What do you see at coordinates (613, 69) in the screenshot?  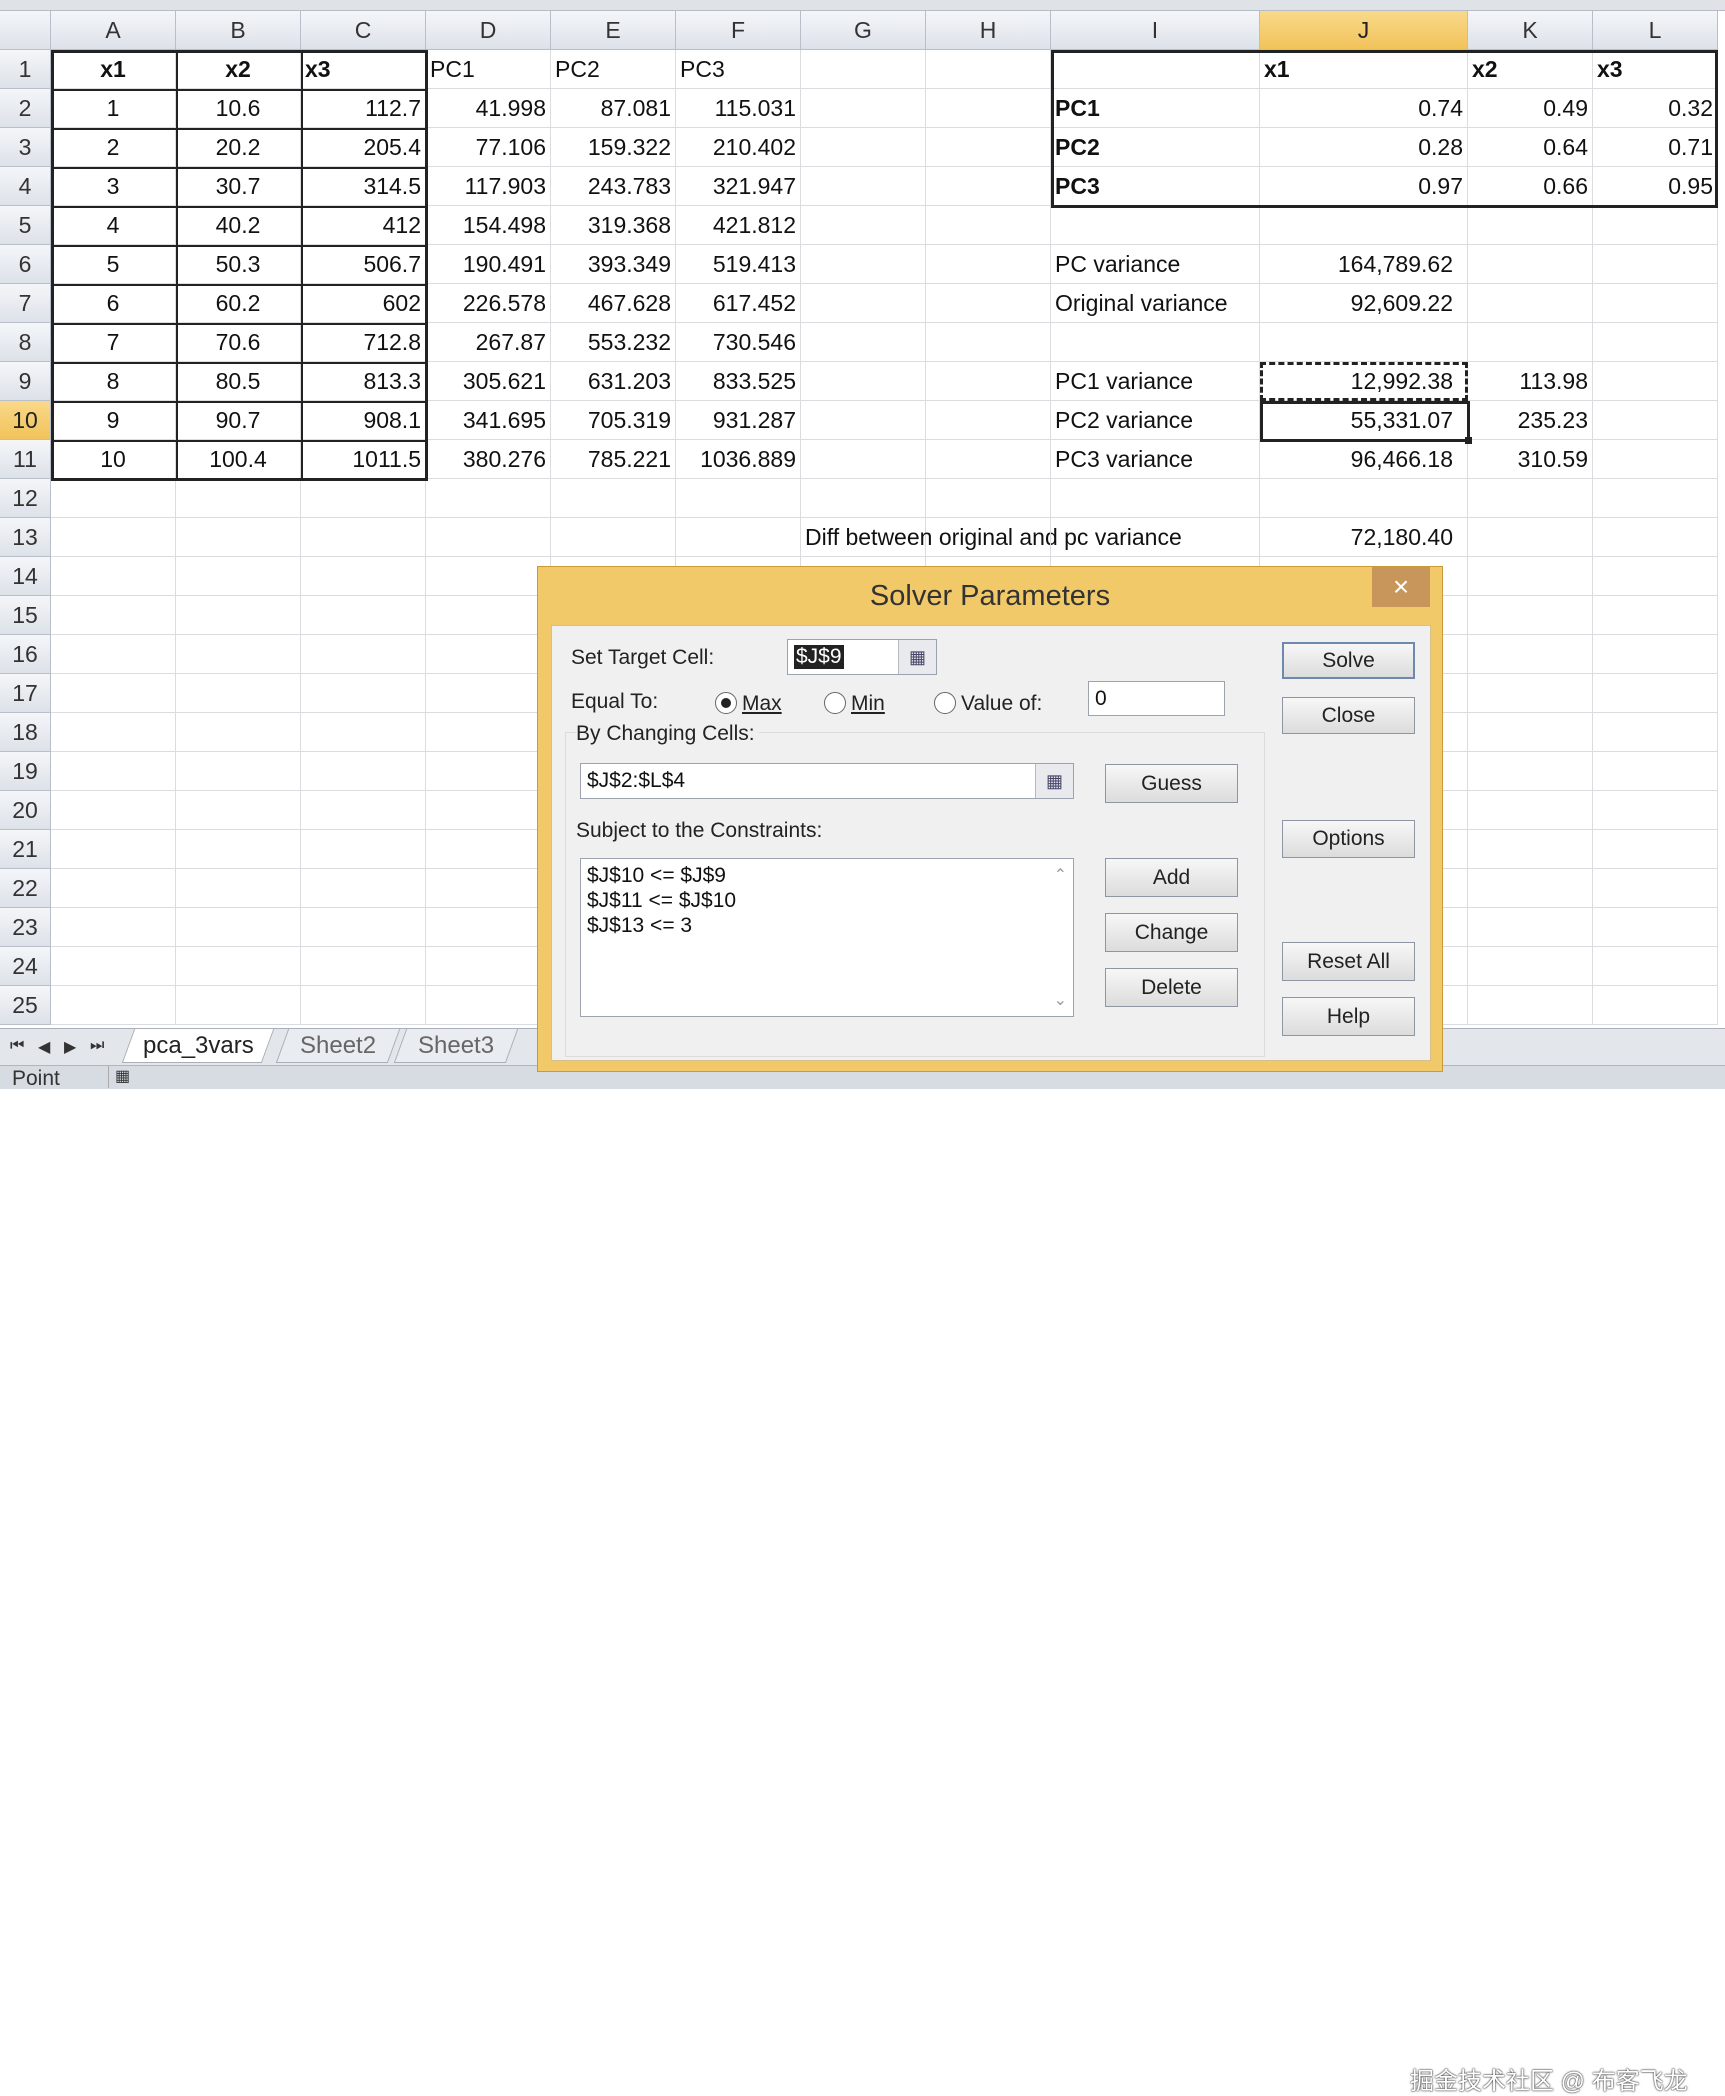 I see `cell-E1: PC2` at bounding box center [613, 69].